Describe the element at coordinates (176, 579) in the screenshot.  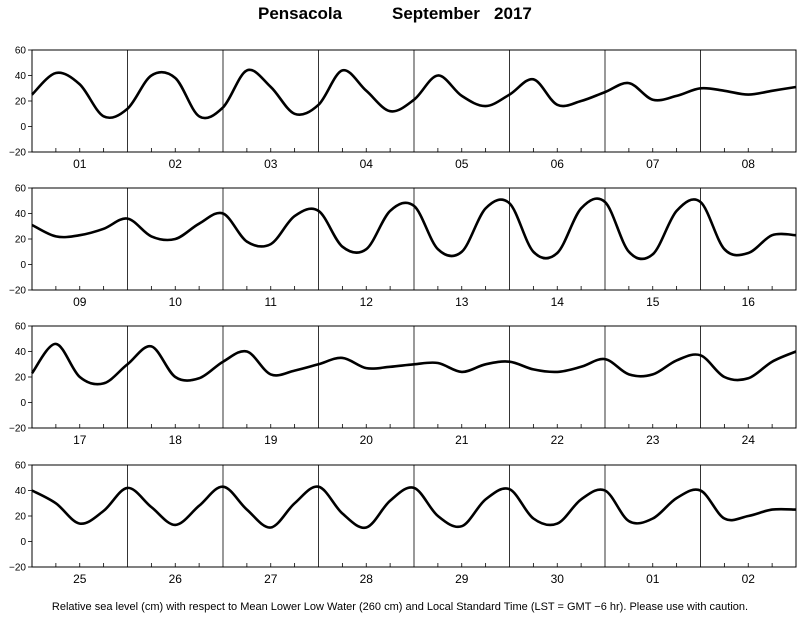
I see `day-label: 26` at that location.